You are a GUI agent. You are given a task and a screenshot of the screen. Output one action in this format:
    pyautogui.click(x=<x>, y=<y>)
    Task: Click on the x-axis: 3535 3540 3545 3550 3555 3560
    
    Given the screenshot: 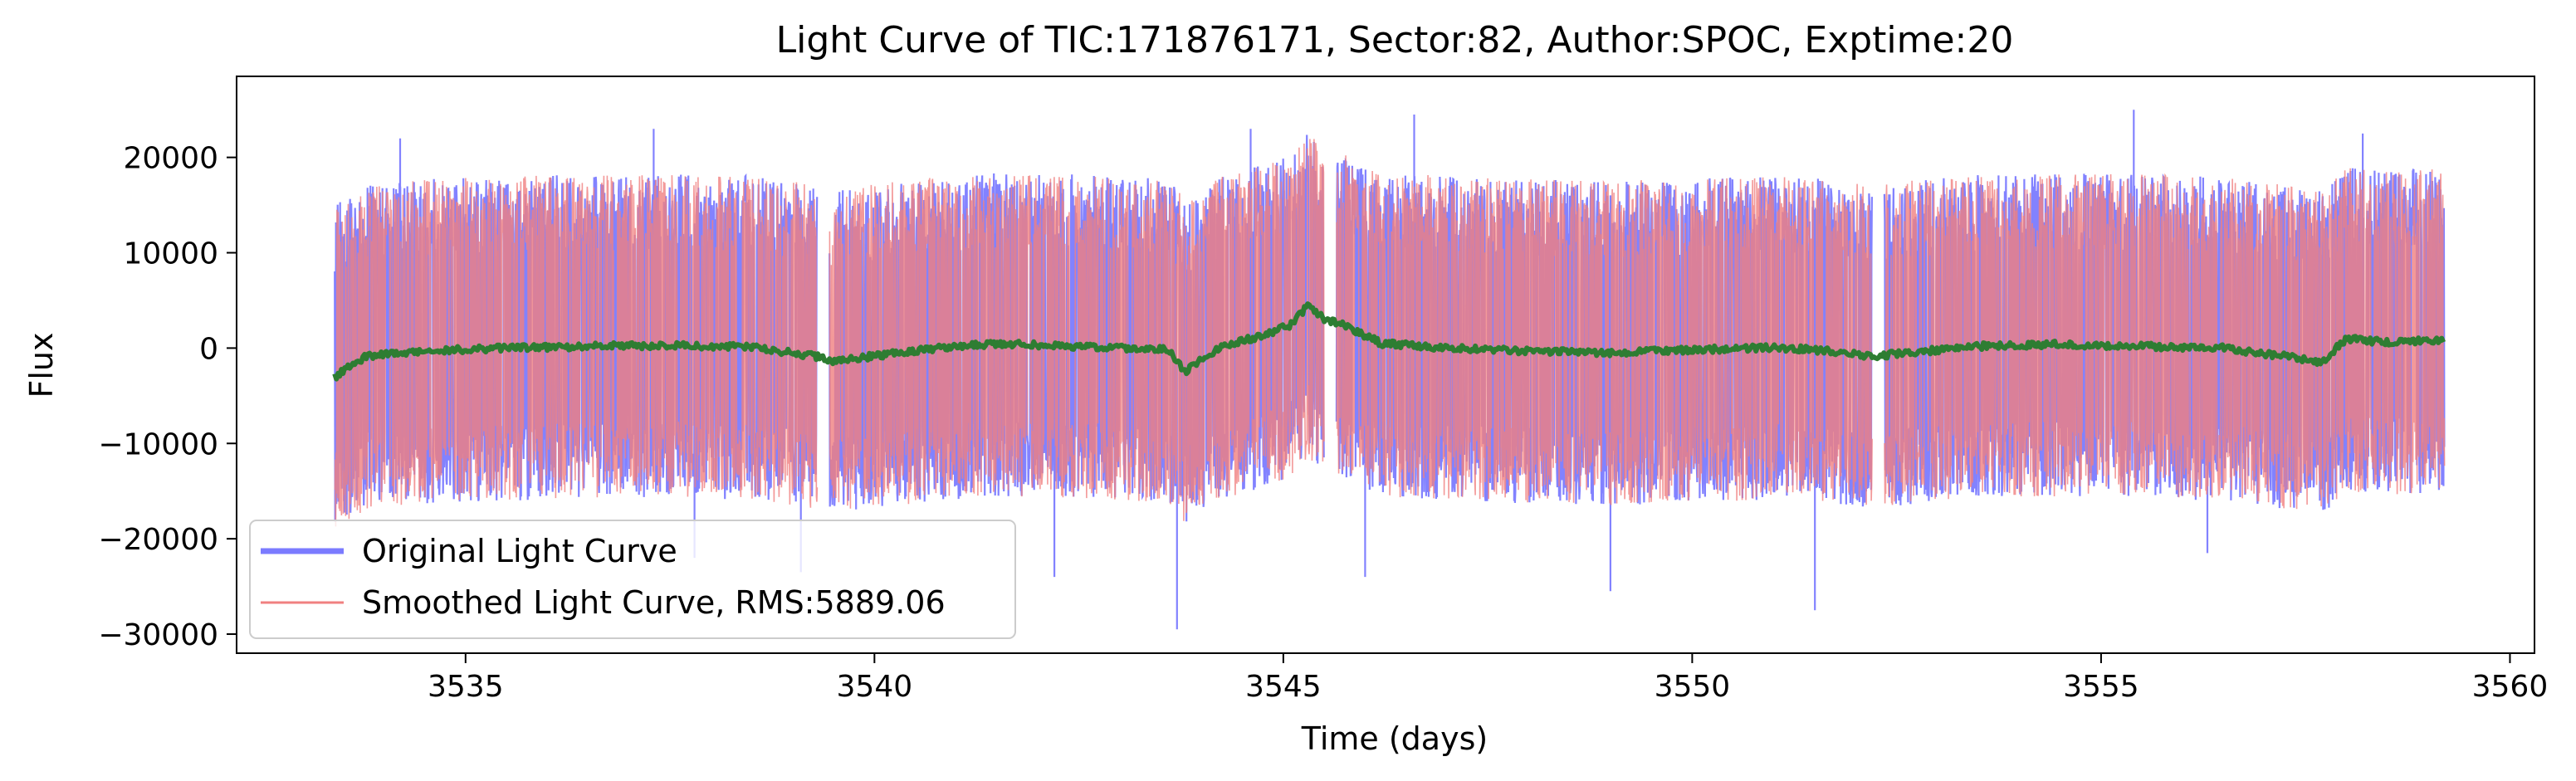 What is the action you would take?
    pyautogui.click(x=1488, y=678)
    